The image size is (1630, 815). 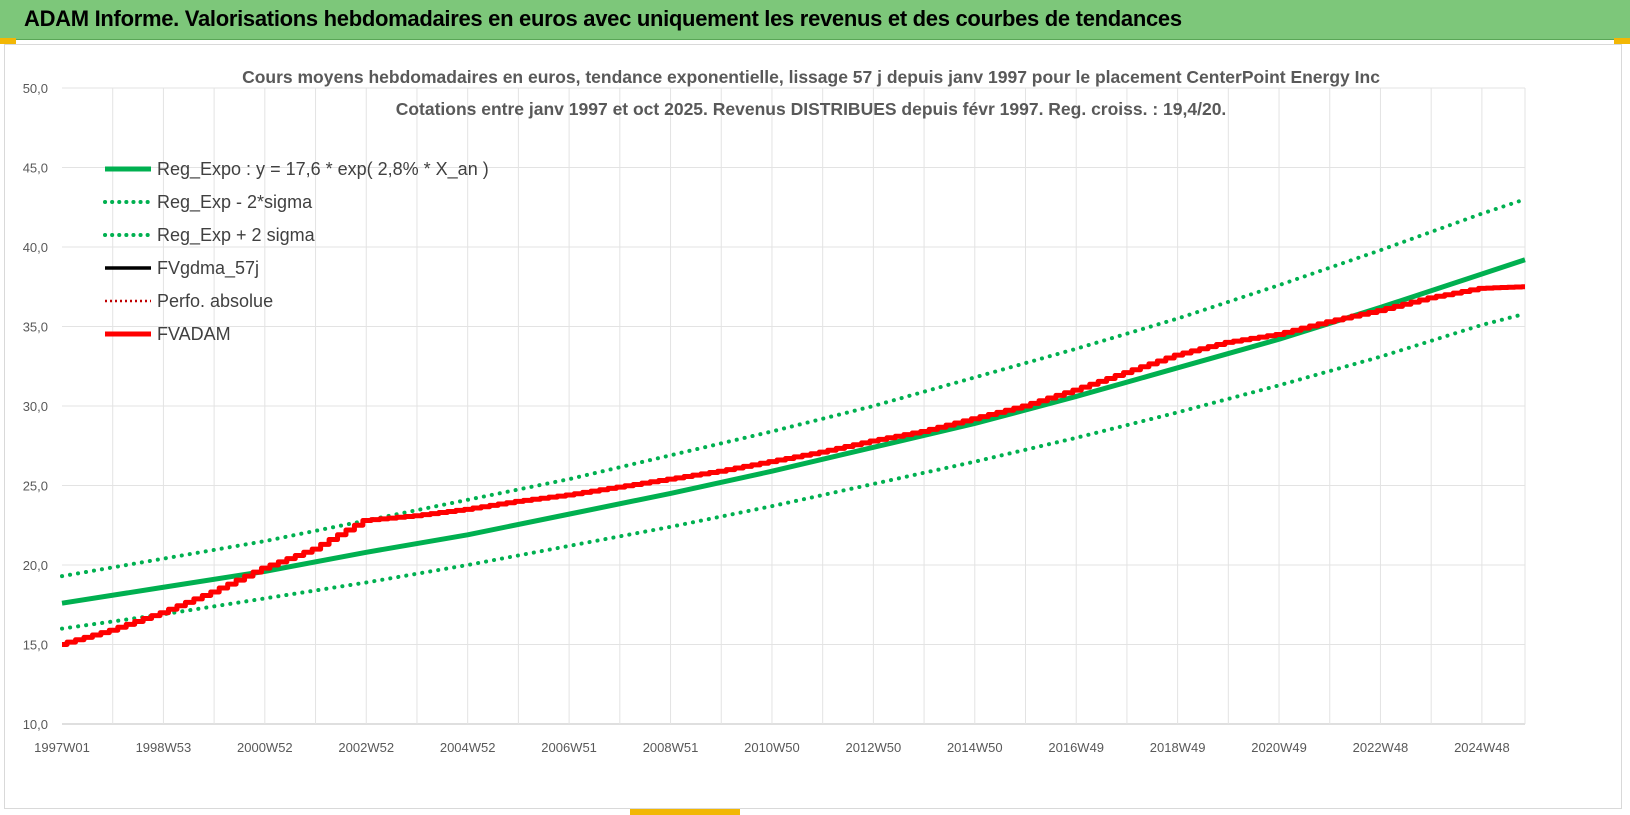 What do you see at coordinates (62, 747) in the screenshot?
I see `x-tick-label: 1997W01` at bounding box center [62, 747].